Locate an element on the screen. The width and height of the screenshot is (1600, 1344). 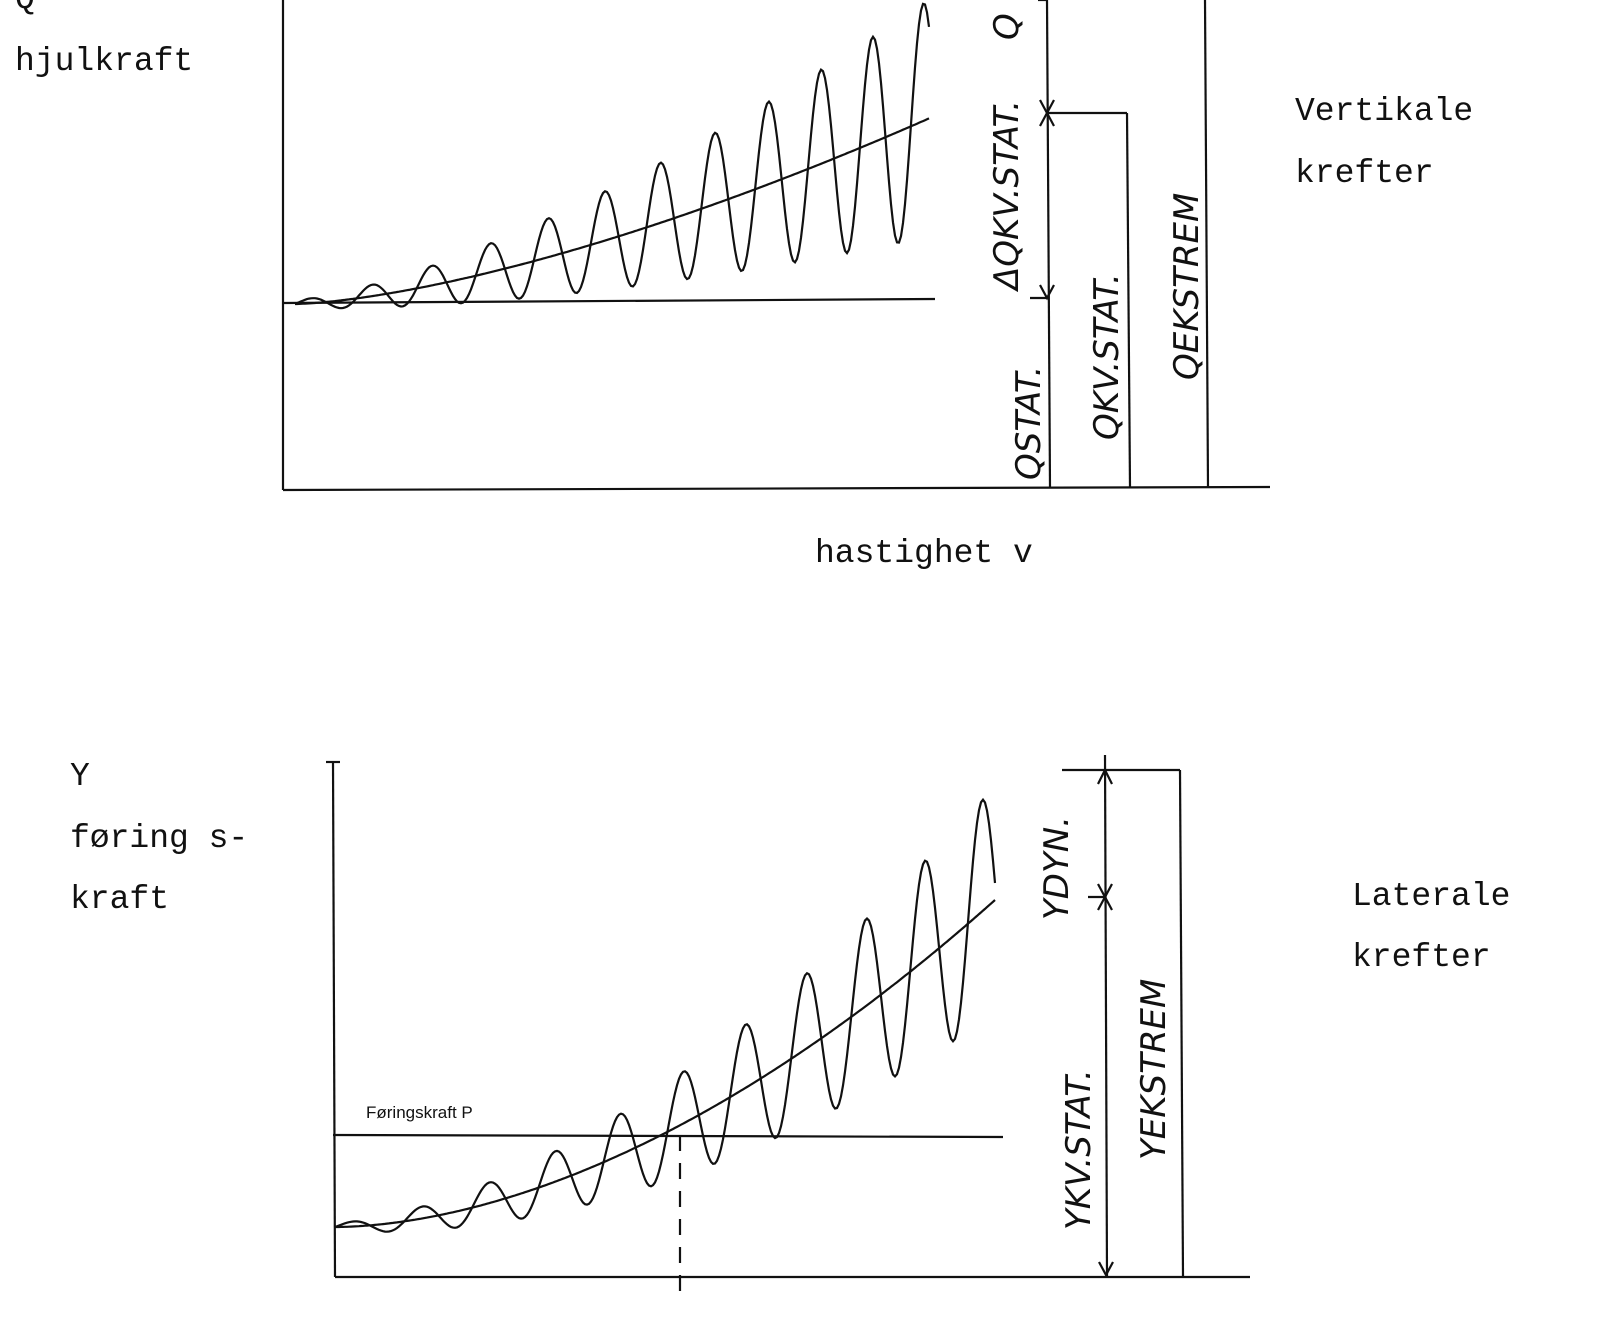
dimension-label: QKV.STAT. is located at coordinates (1107, 356).